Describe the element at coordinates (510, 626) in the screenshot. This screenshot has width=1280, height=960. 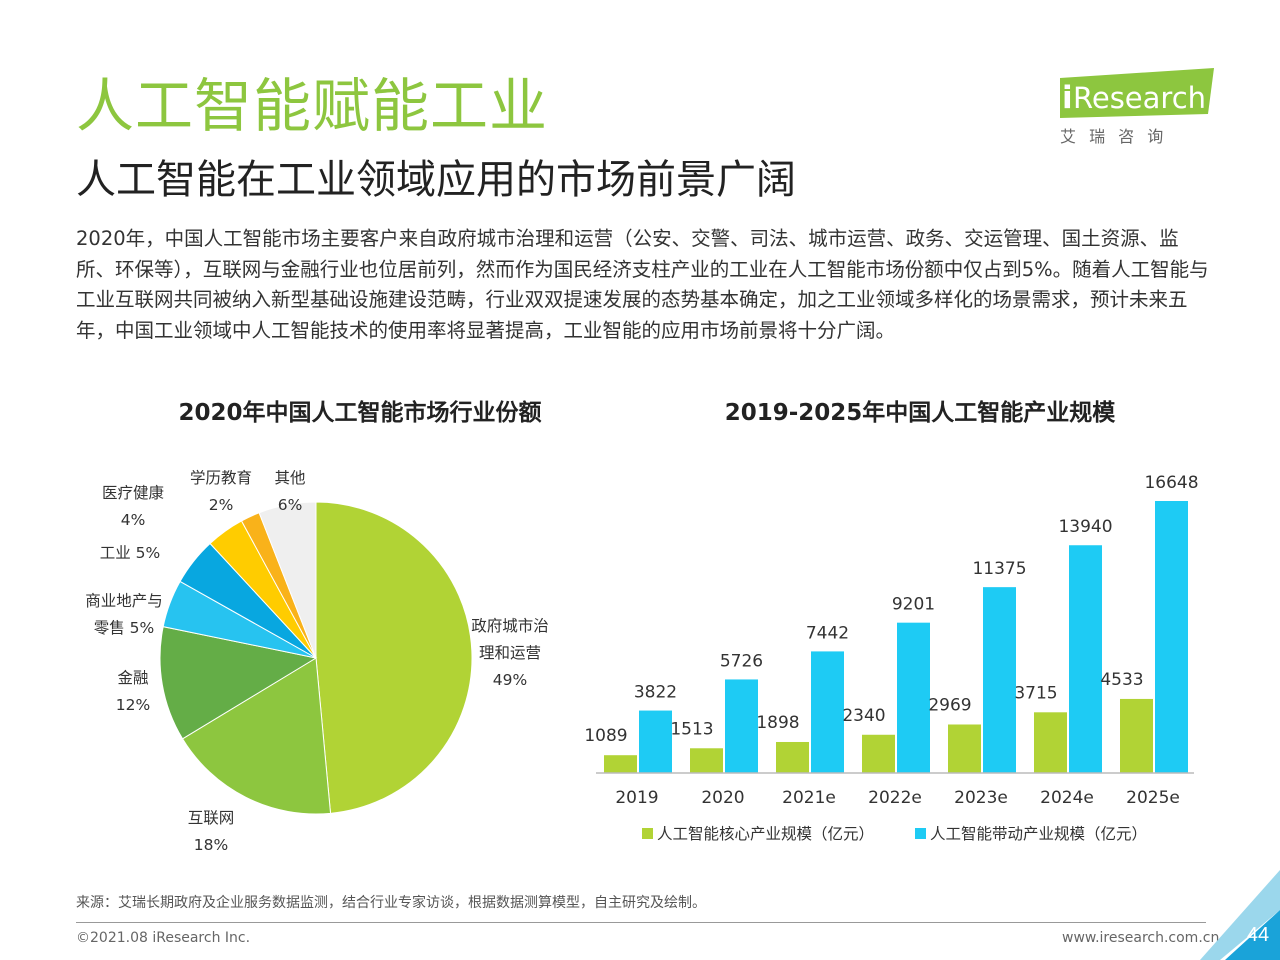
I see `pie-label-gov-line1: 政府城市治` at that location.